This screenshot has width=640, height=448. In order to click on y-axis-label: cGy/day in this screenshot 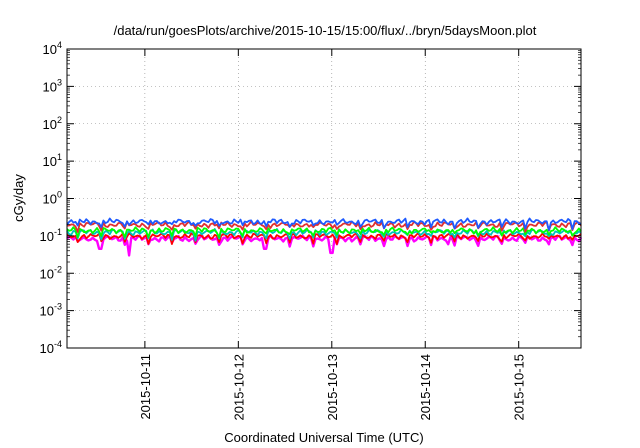, I will do `click(18, 198)`.